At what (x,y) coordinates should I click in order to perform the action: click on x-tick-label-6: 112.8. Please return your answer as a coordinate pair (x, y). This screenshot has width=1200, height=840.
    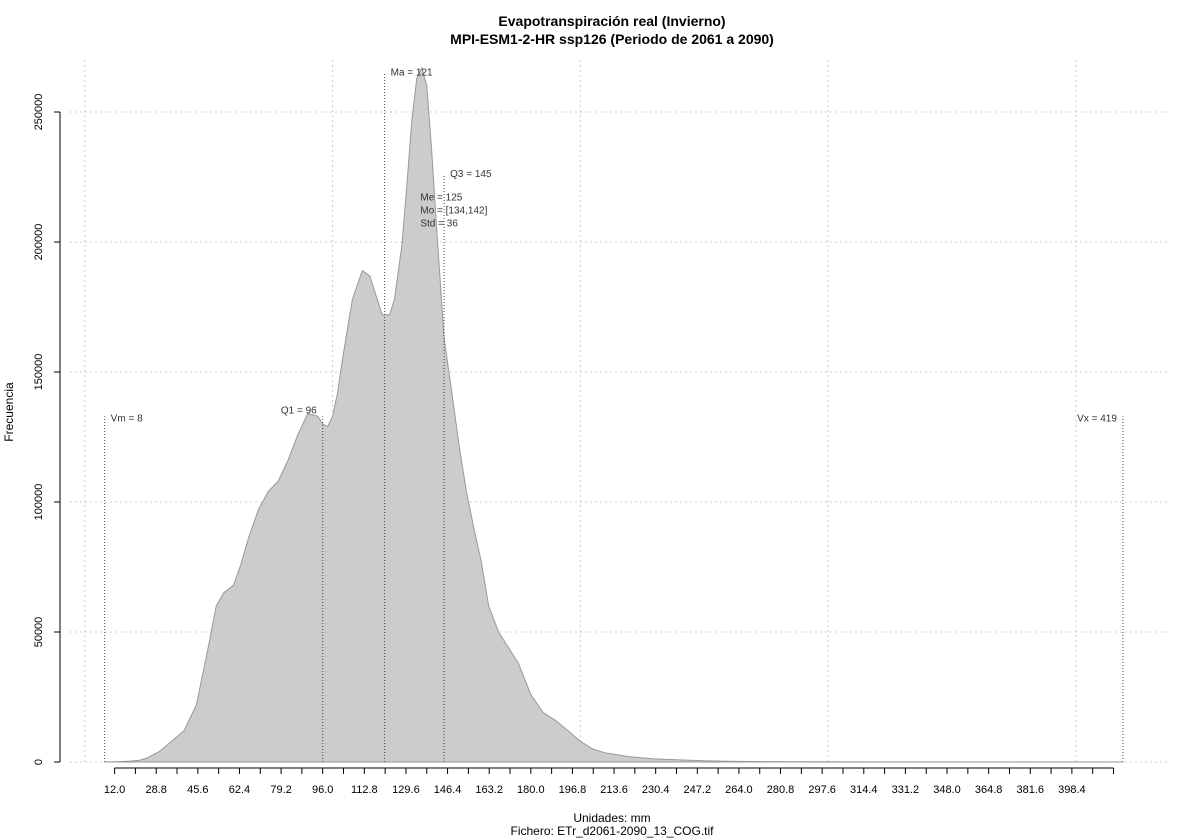
    Looking at the image, I should click on (364, 790).